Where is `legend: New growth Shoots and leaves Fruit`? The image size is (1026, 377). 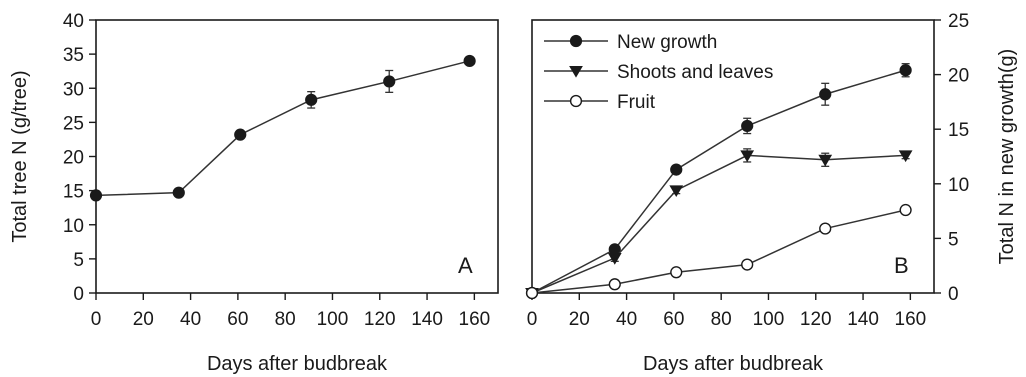 legend: New growth Shoots and leaves Fruit is located at coordinates (658, 72).